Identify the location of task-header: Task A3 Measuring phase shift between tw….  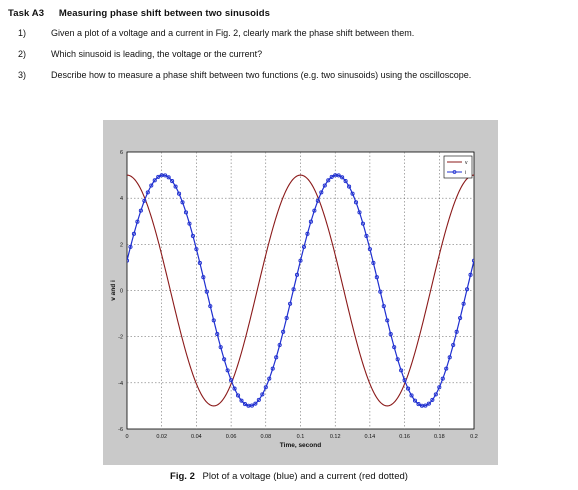
(139, 13).